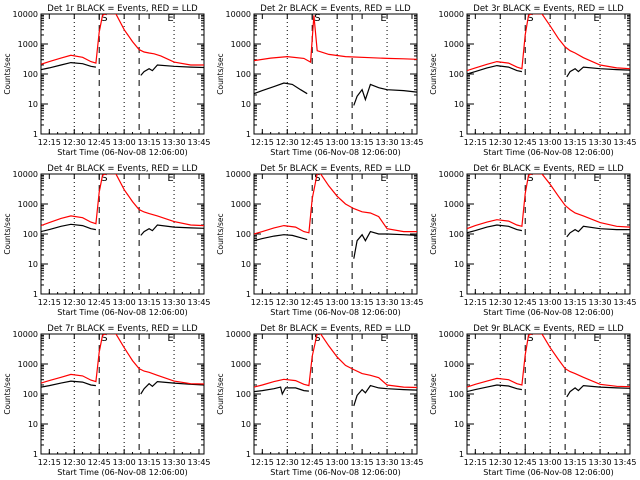 This screenshot has width=640, height=480. I want to click on panel-title: Det 2r BLACK = Events, RED = LLD, so click(335, 9).